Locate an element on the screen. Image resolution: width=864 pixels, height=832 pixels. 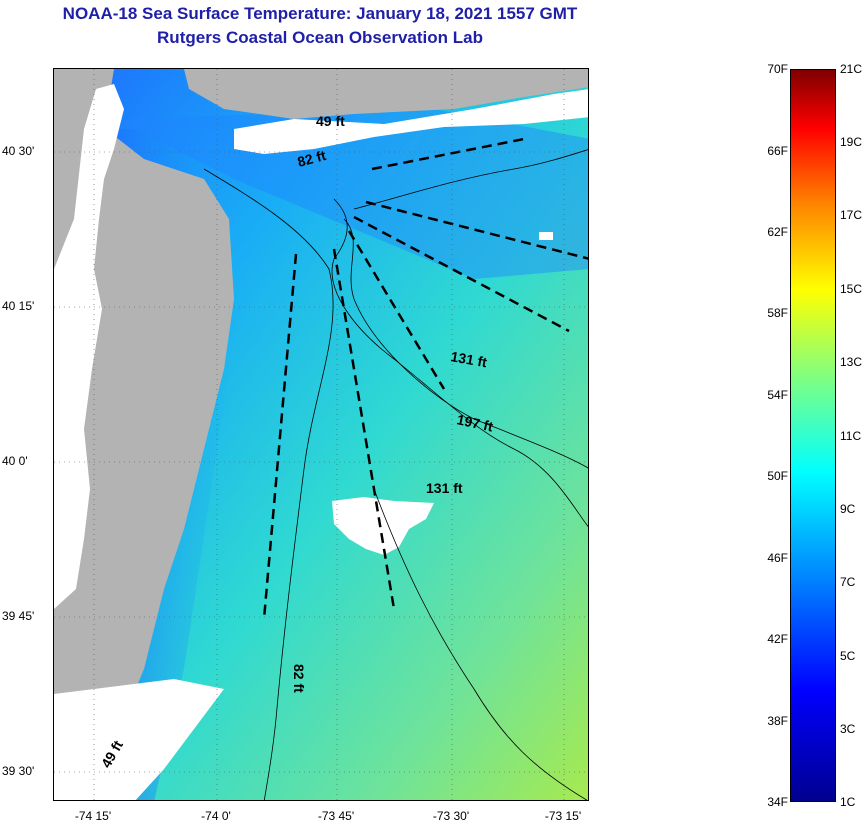
depth-label-82ft-north: 82 ft is located at coordinates (312, 158).